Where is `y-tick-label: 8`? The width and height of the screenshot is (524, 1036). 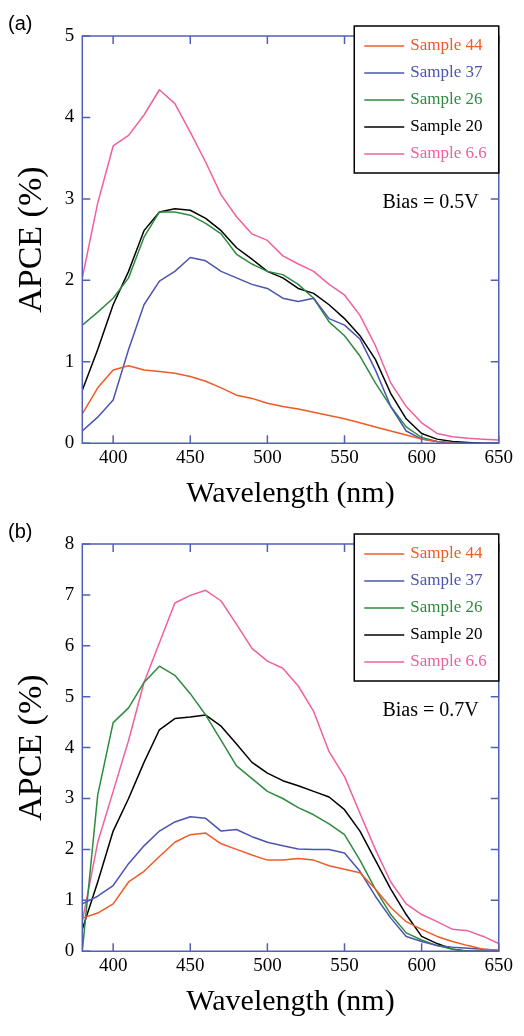 y-tick-label: 8 is located at coordinates (69, 542).